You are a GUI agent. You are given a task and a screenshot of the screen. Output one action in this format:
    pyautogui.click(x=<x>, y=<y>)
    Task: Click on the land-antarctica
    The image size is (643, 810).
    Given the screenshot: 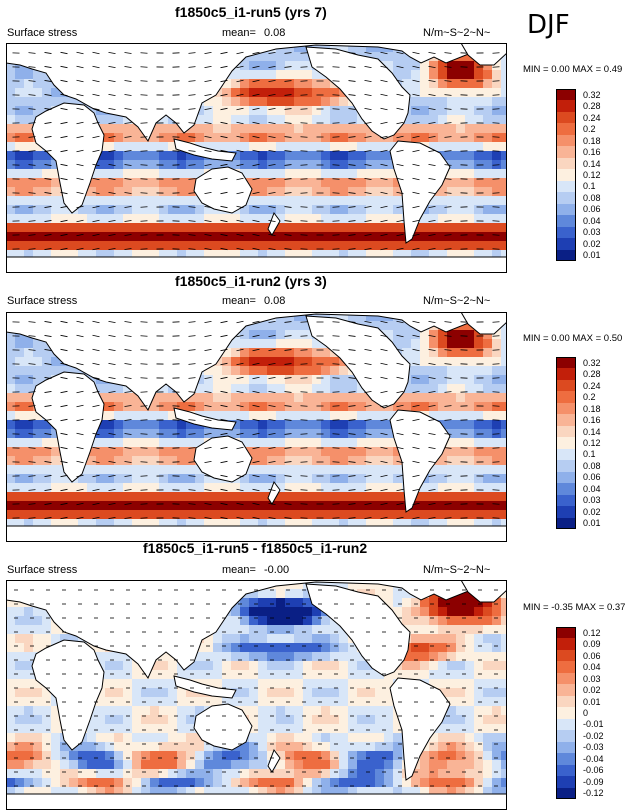 What is the action you would take?
    pyautogui.click(x=256, y=264)
    